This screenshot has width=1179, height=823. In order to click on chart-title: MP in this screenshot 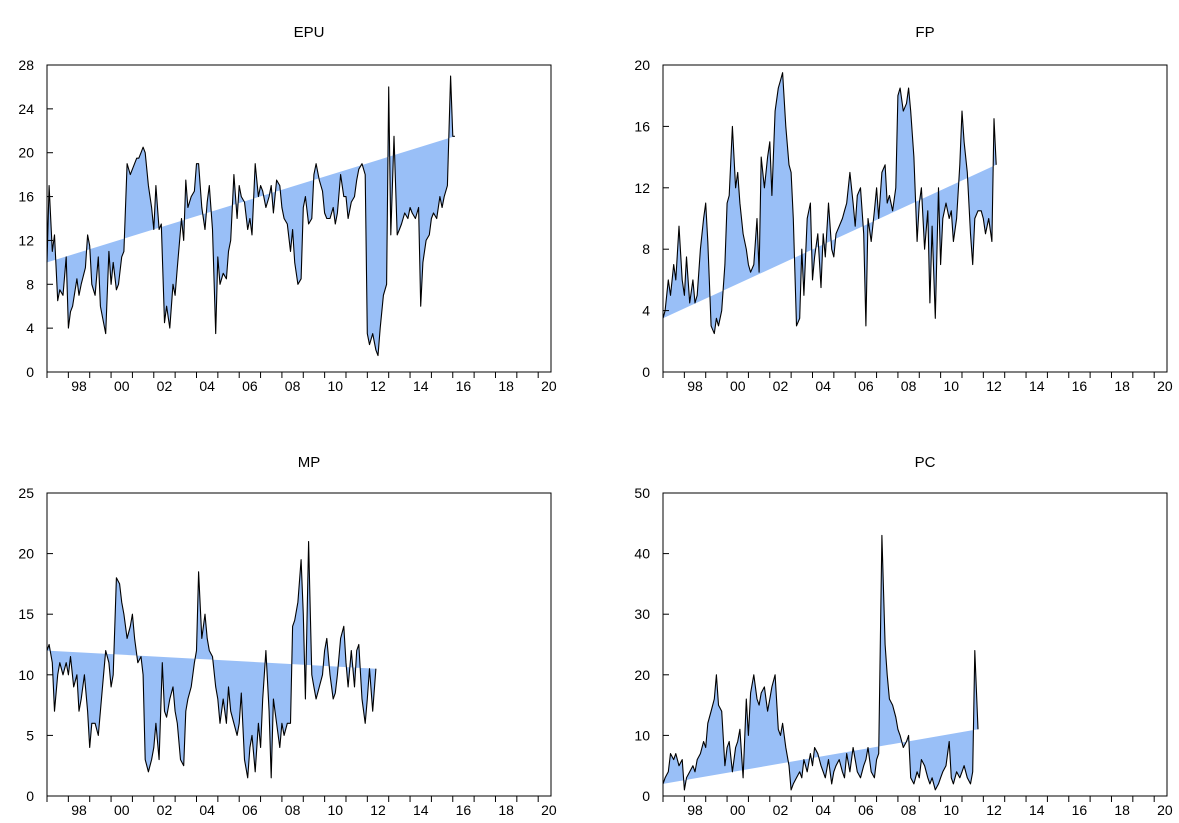, I will do `click(309, 462)`.